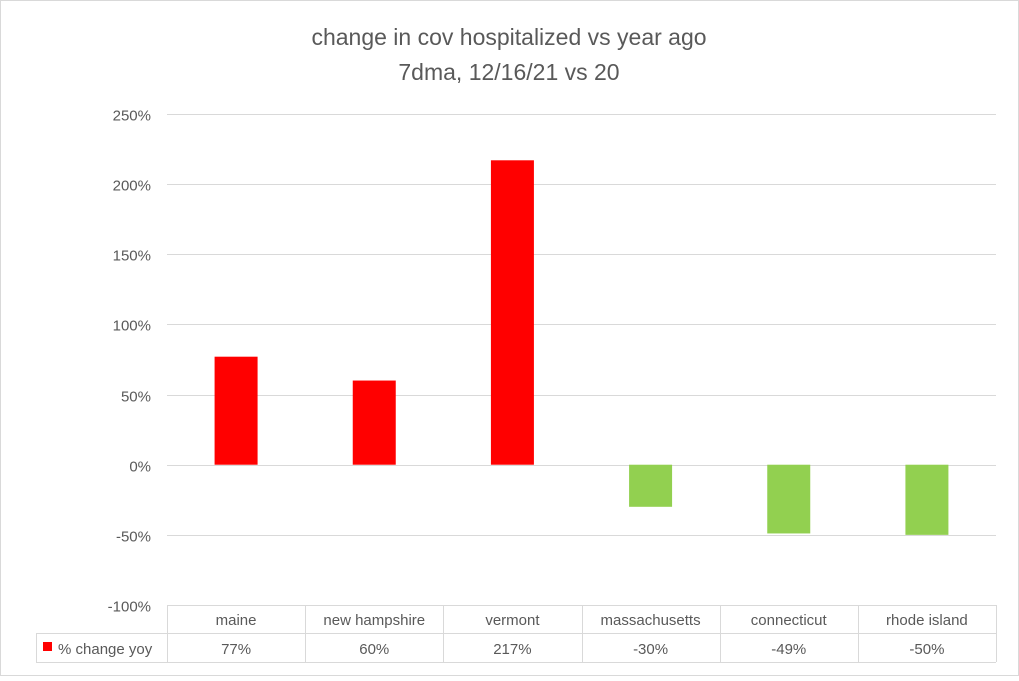 This screenshot has width=1019, height=681. Describe the element at coordinates (236, 649) in the screenshot. I see `data-label: 77%` at that location.